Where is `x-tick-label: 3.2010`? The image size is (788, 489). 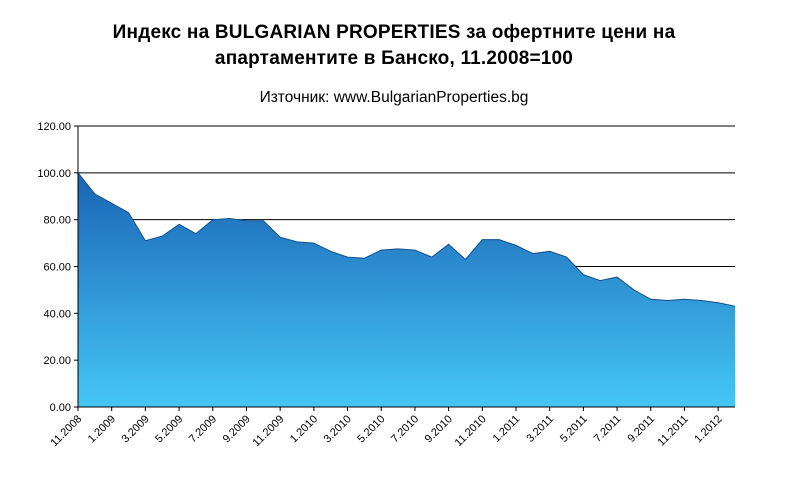
x-tick-label: 3.2010 is located at coordinates (338, 429).